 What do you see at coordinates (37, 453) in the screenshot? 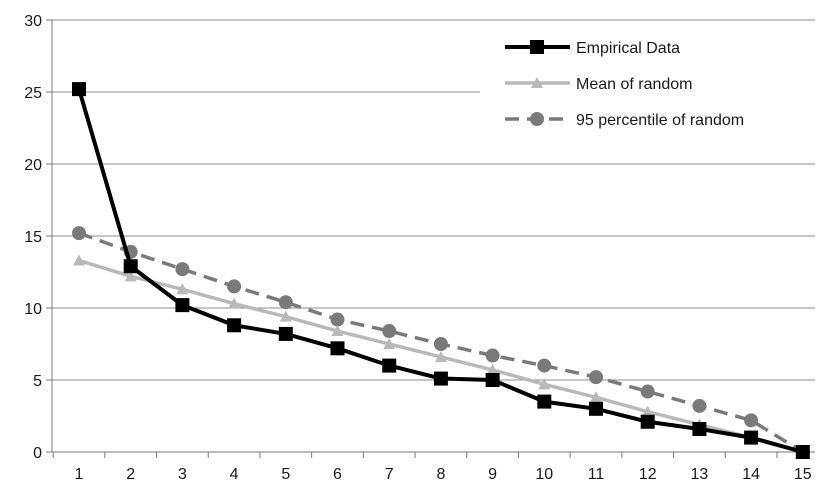
I see `y-tick-label: 0` at bounding box center [37, 453].